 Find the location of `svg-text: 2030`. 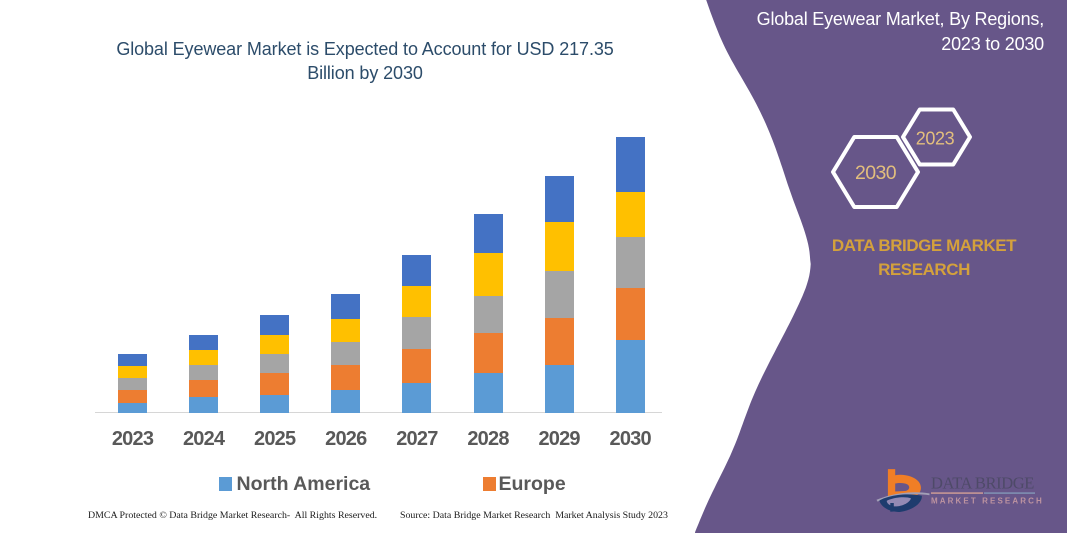

svg-text: 2030 is located at coordinates (876, 173).